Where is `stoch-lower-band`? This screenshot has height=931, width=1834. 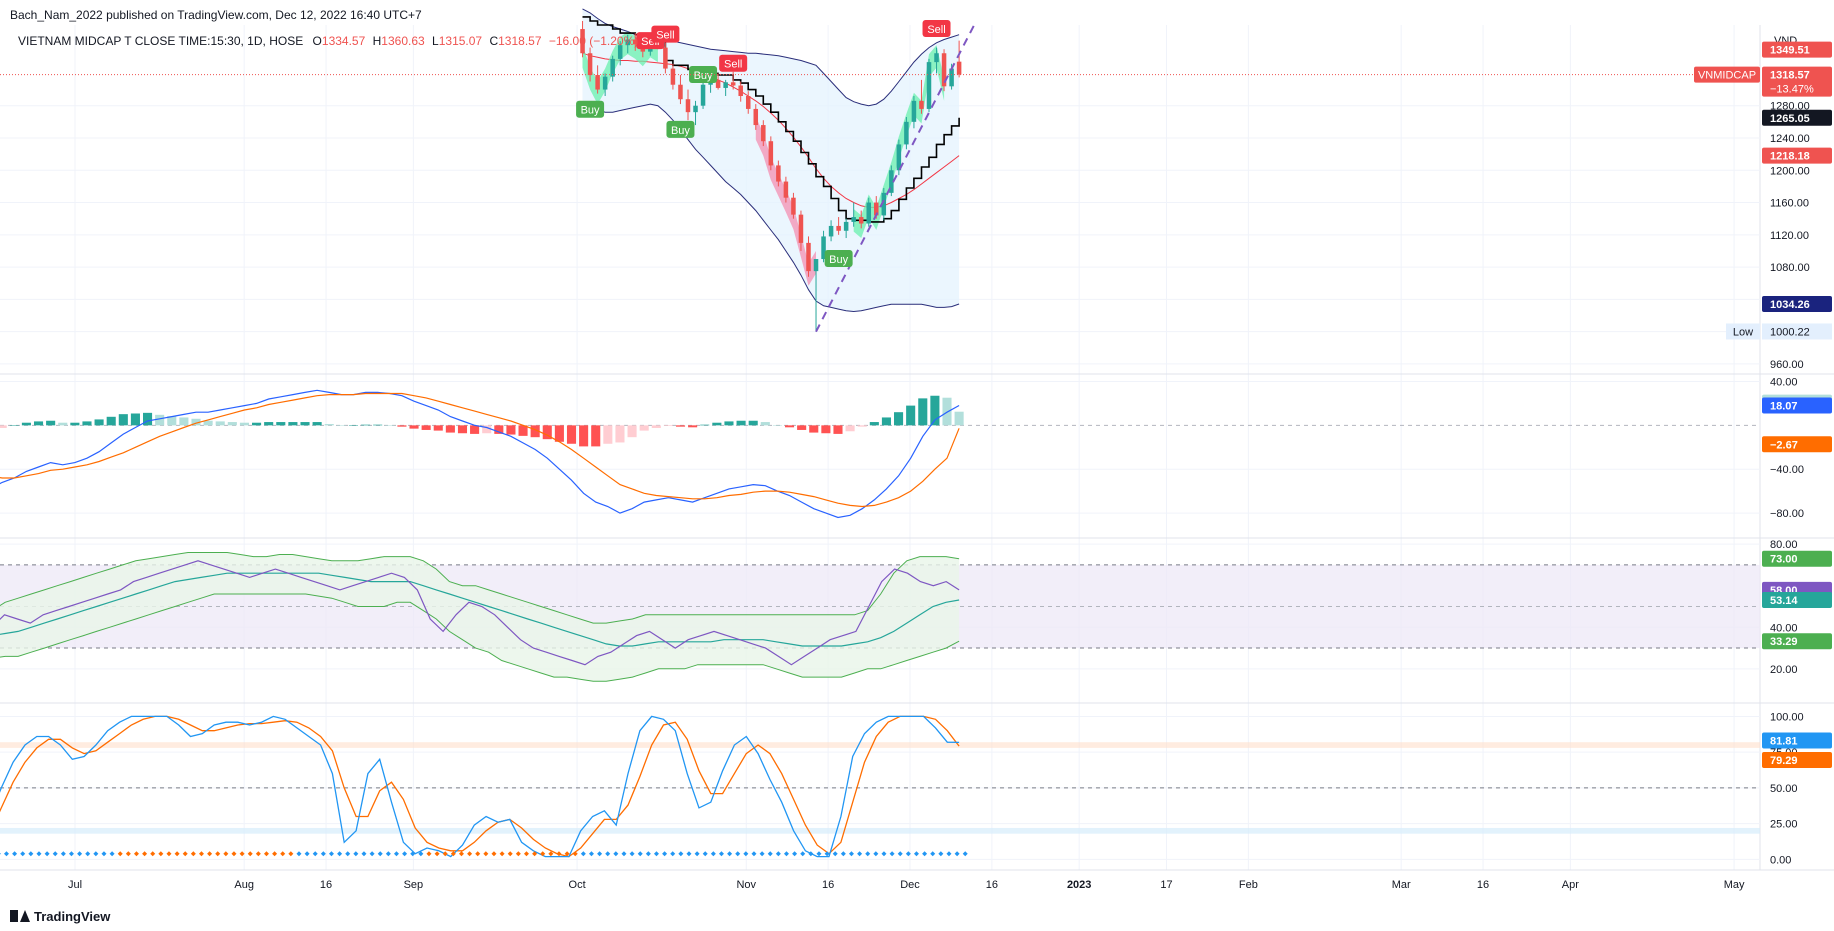 stoch-lower-band is located at coordinates (880, 830).